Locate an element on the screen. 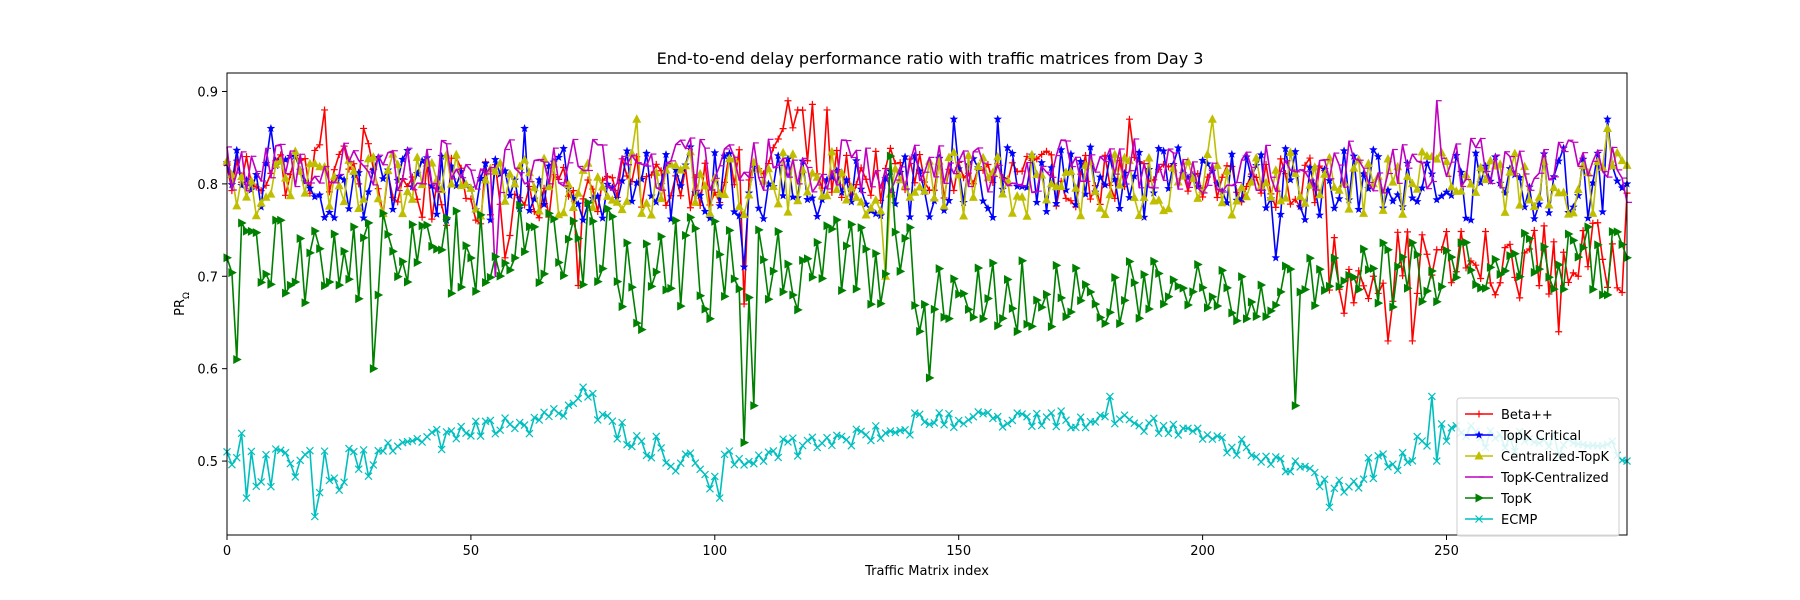 This screenshot has height=600, width=1800. y-tick-label: 0.5 is located at coordinates (207, 462).